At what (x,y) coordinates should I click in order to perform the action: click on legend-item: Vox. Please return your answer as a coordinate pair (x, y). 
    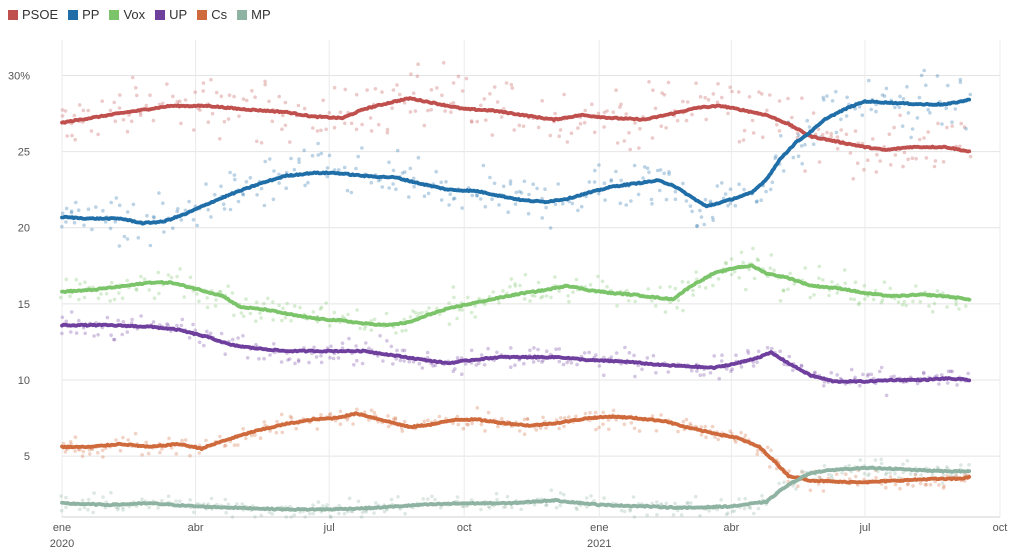
    Looking at the image, I should click on (127, 14).